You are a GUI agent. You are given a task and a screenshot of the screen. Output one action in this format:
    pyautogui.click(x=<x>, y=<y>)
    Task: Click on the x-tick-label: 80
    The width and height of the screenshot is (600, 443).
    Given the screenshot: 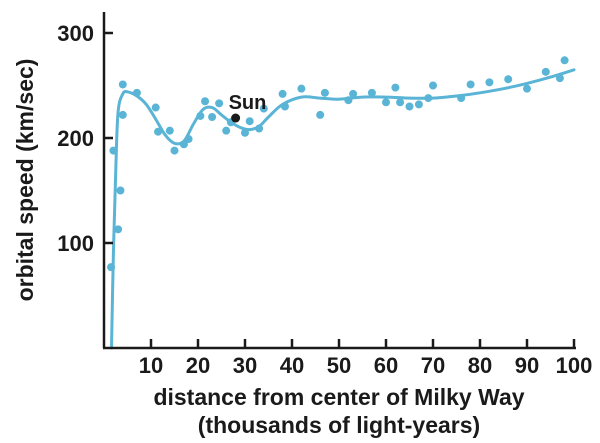 What is the action you would take?
    pyautogui.click(x=480, y=365)
    